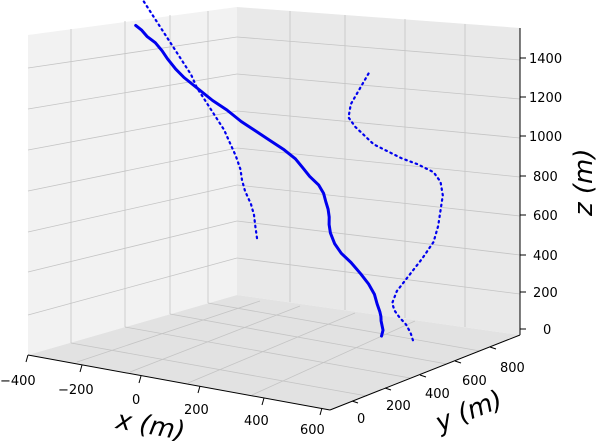  Describe the element at coordinates (256, 421) in the screenshot. I see `x-tick-label: 400` at that location.